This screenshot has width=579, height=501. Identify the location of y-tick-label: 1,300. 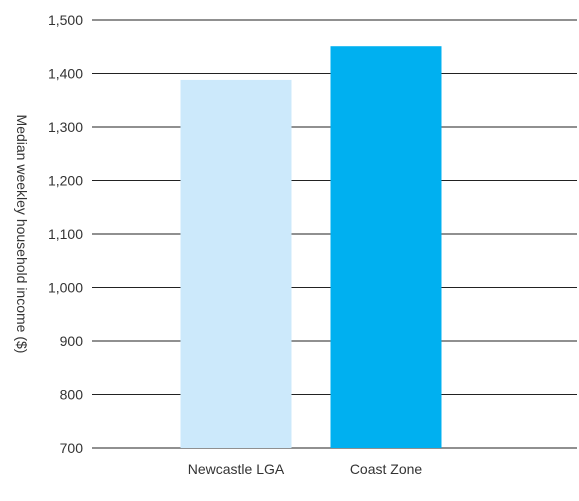
(65, 127).